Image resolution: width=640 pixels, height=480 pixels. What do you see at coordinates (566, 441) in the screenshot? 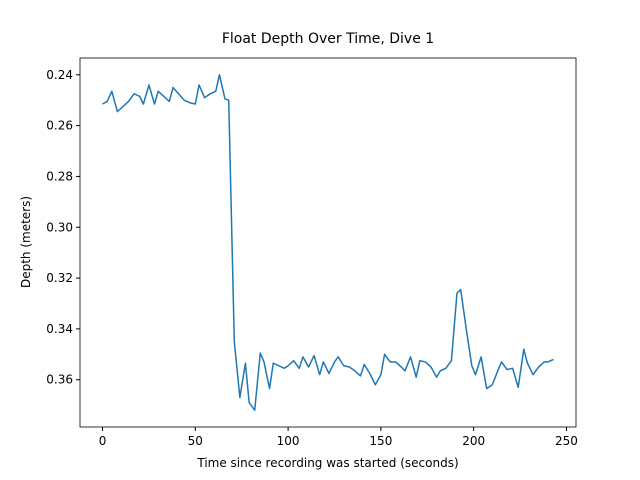
I see `x-tick-label: 250` at bounding box center [566, 441].